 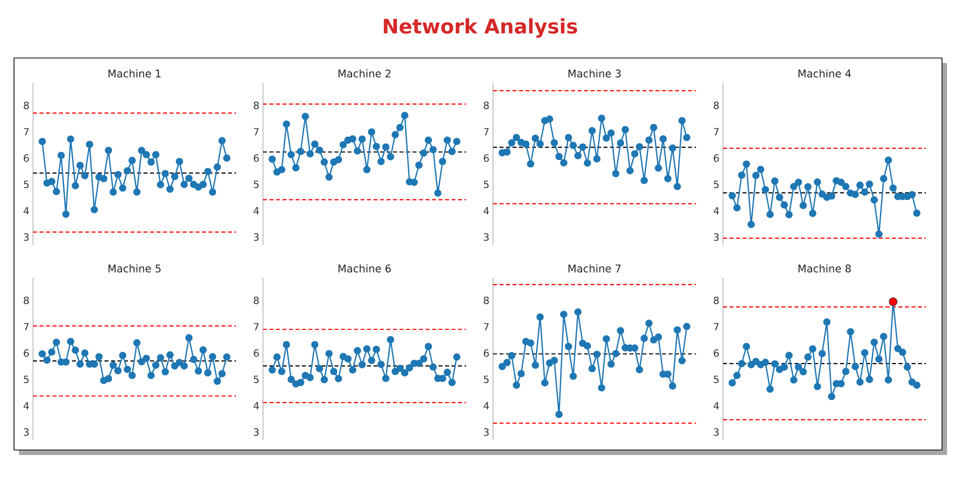 I want to click on y-tick-label: 5, so click(x=486, y=184).